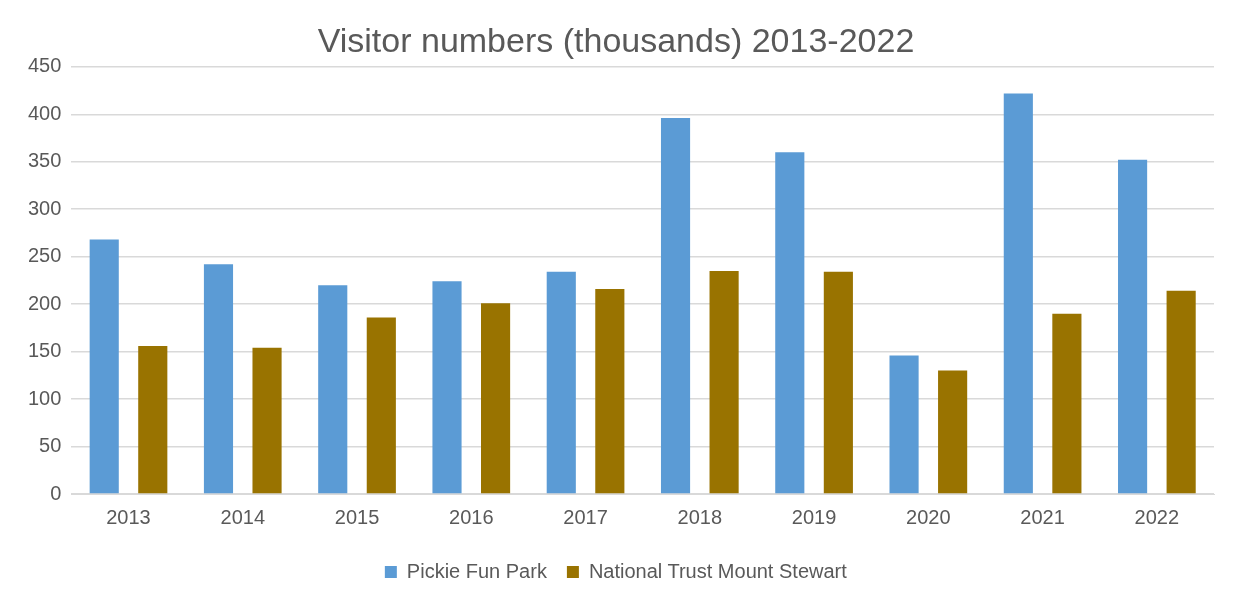 The height and width of the screenshot is (610, 1252). I want to click on y-tick-label: 200, so click(44, 302).